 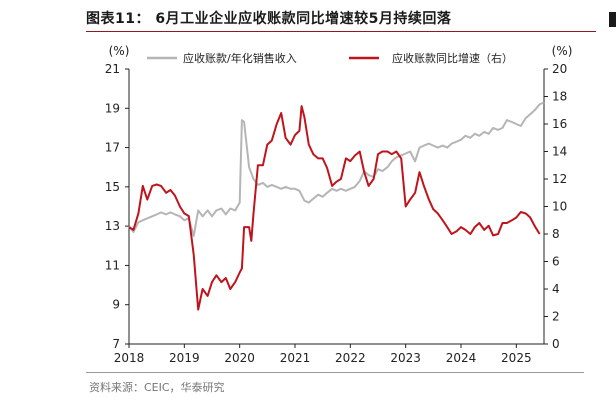 What do you see at coordinates (559, 97) in the screenshot?
I see `right-tick-label: 18` at bounding box center [559, 97].